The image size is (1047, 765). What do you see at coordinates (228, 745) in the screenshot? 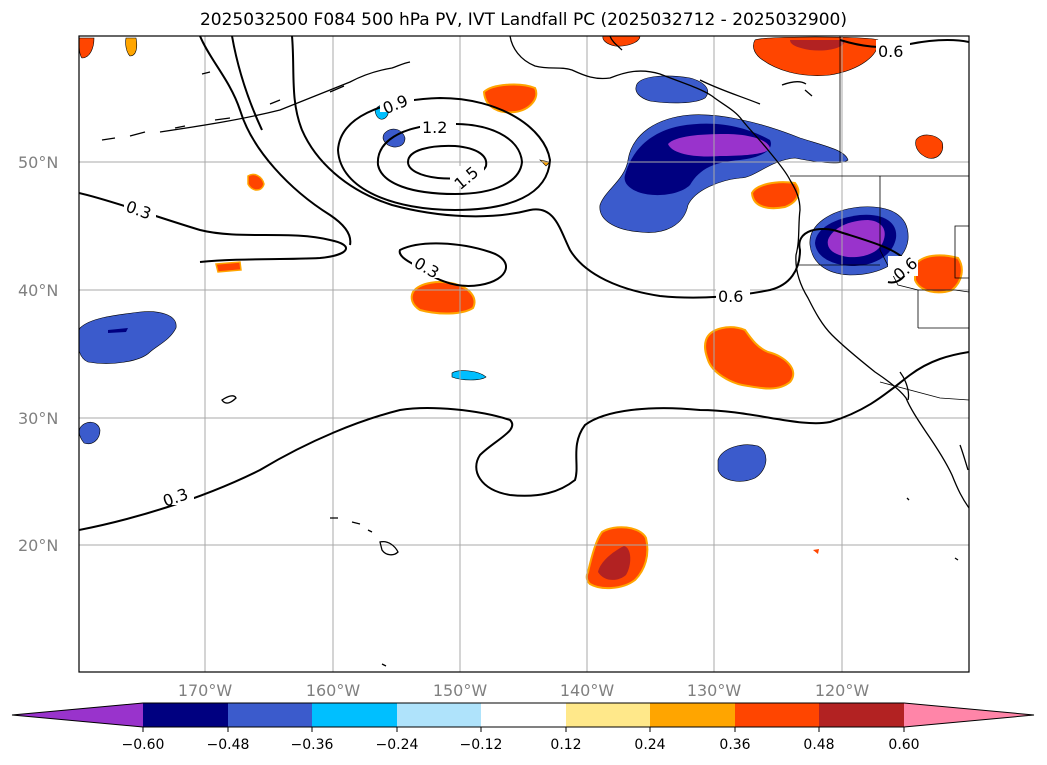
I see `colorbar-label: −0.48` at bounding box center [228, 745].